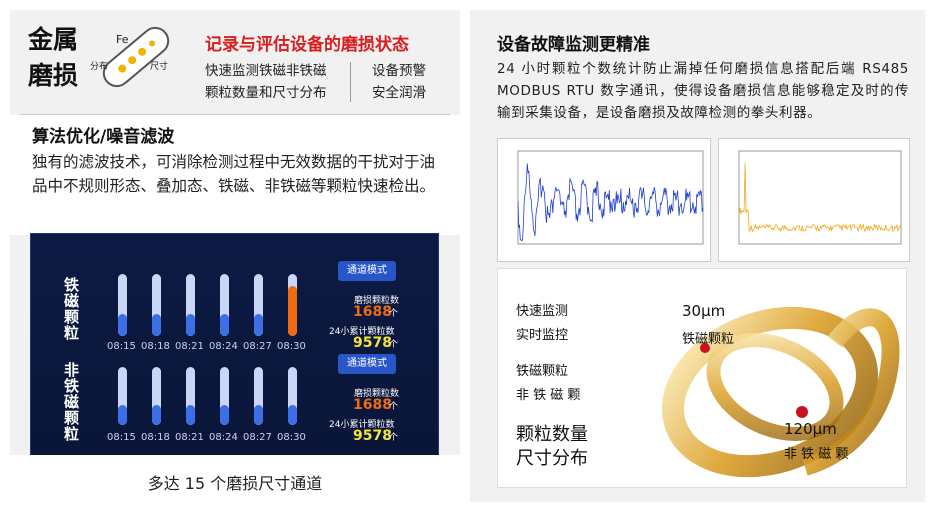 The image size is (934, 511). What do you see at coordinates (99, 66) in the screenshot?
I see `icon-label: 分布` at bounding box center [99, 66].